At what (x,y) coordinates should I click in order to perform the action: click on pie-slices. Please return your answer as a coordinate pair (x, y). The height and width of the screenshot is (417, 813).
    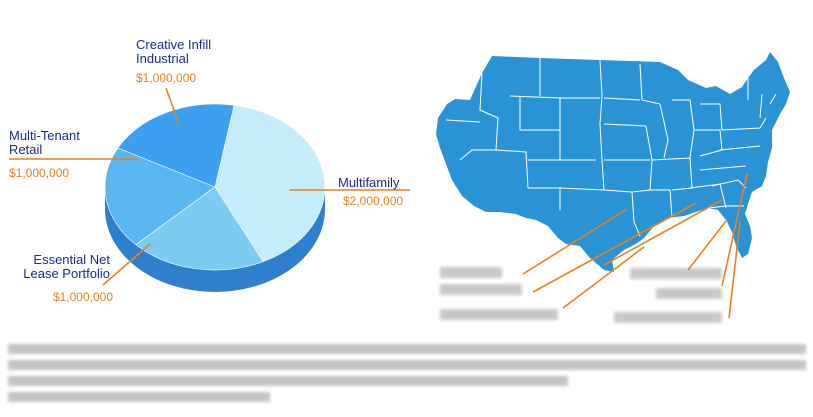
    Looking at the image, I should click on (215, 187).